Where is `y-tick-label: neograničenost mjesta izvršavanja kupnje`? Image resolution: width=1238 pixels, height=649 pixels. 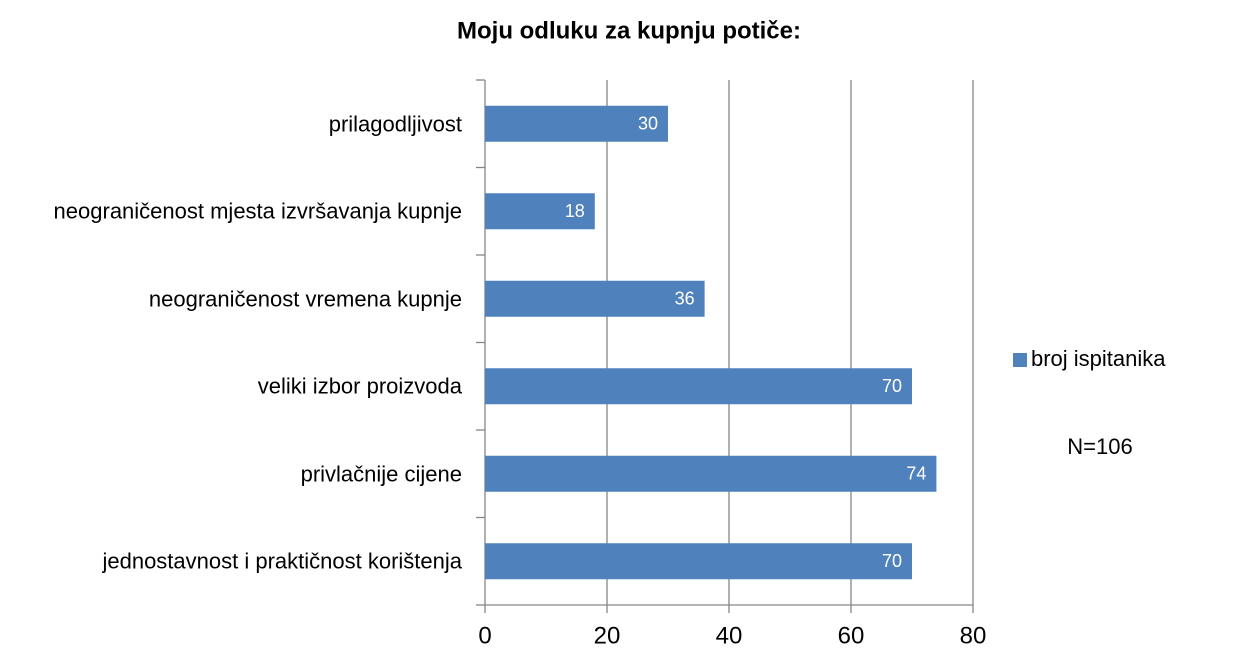 y-tick-label: neograničenost mjesta izvršavanja kupnje is located at coordinates (257, 211).